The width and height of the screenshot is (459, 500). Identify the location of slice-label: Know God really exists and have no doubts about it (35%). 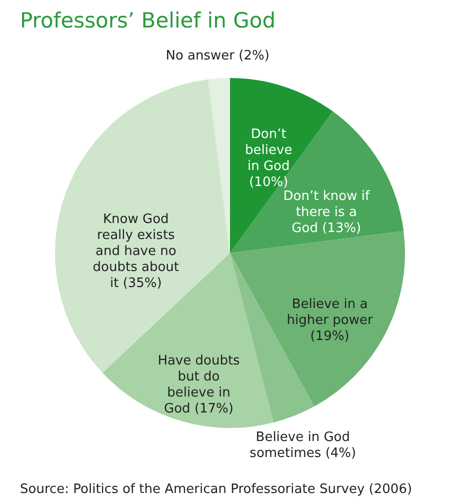
(136, 252).